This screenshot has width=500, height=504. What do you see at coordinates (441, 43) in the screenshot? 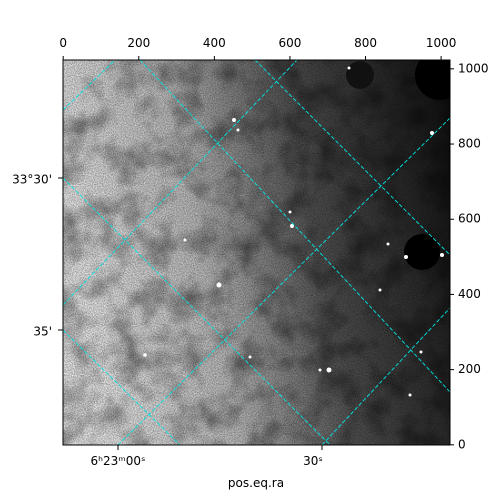
I see `x-tick-label: 1000` at bounding box center [441, 43].